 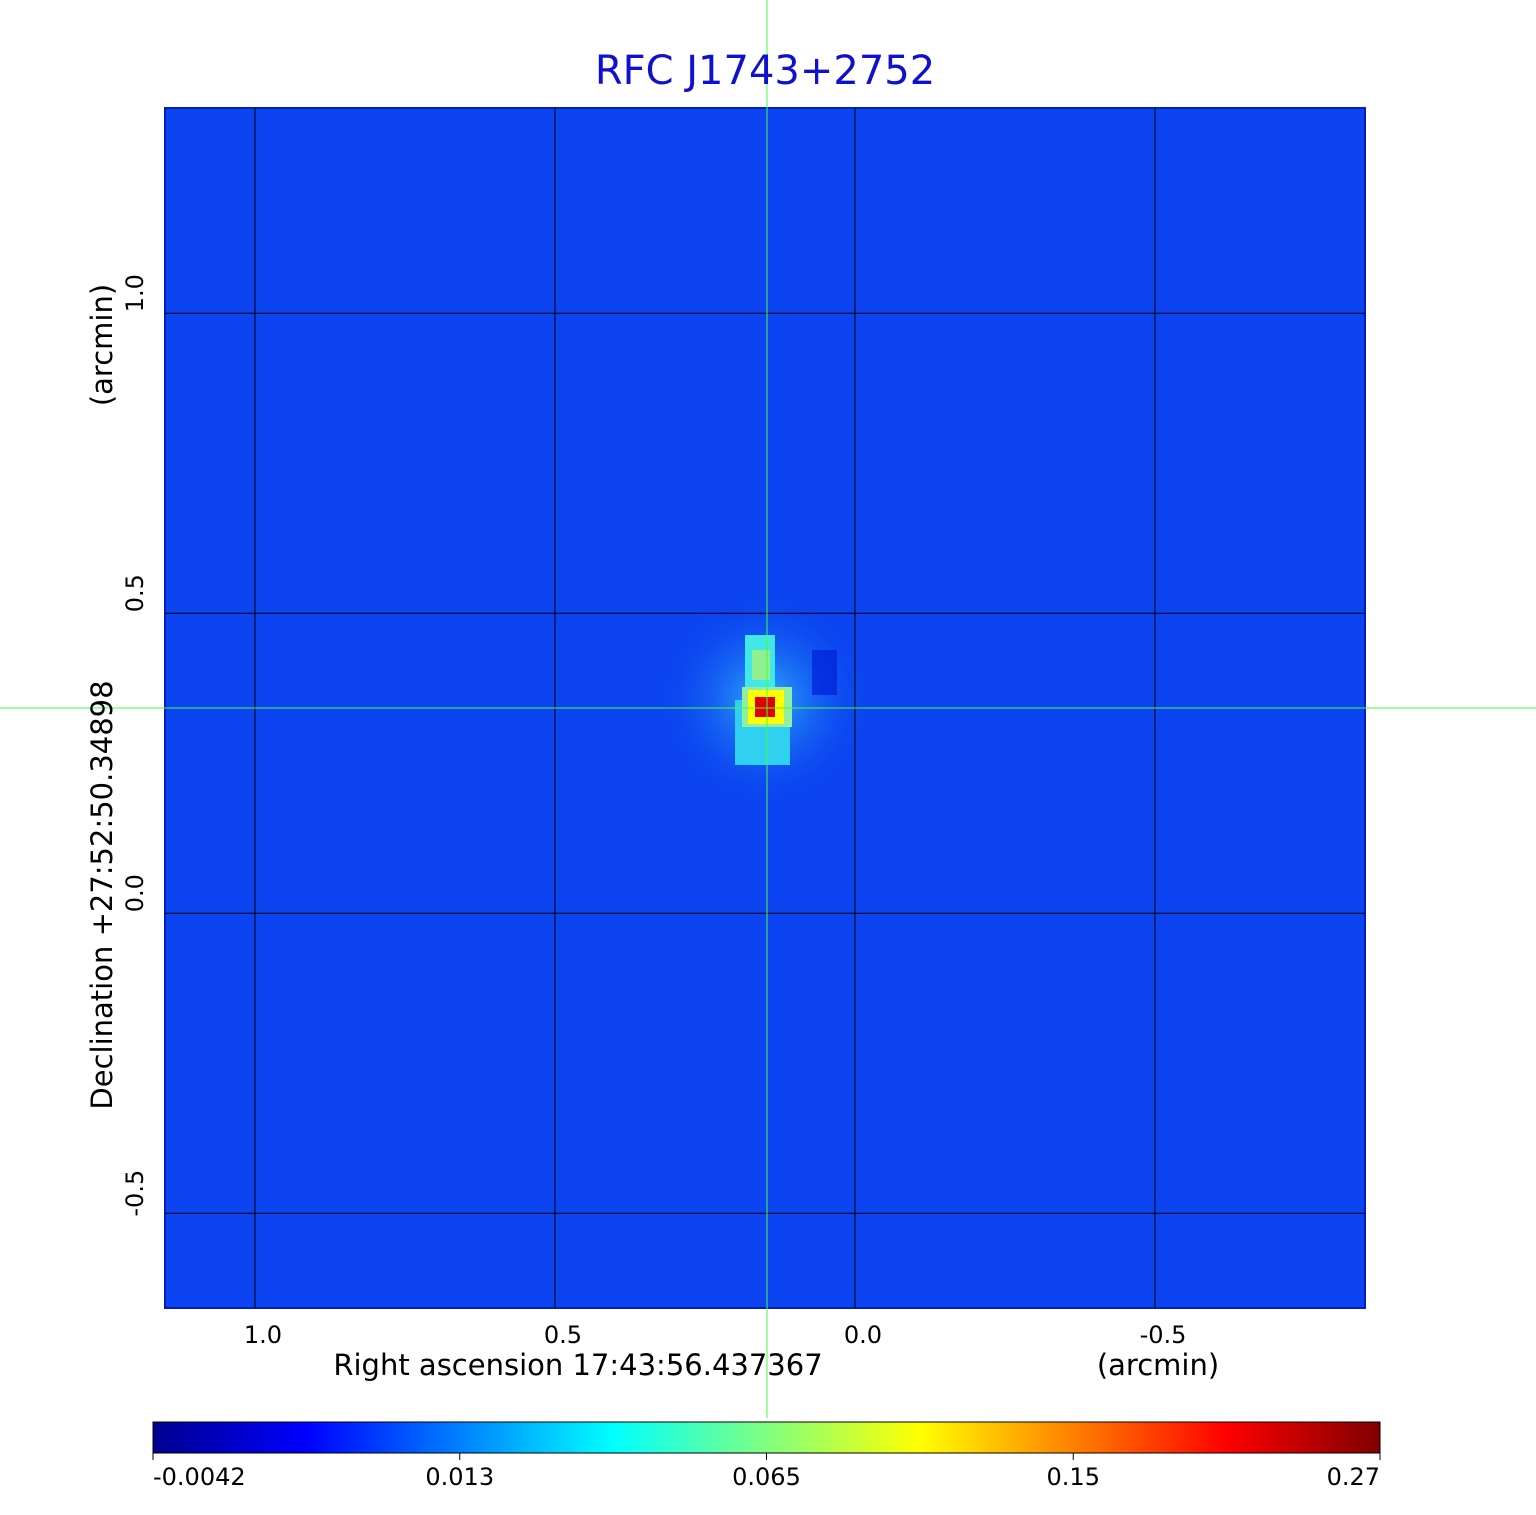 I want to click on colorbar-tick-label: -0.0042, so click(x=199, y=1477).